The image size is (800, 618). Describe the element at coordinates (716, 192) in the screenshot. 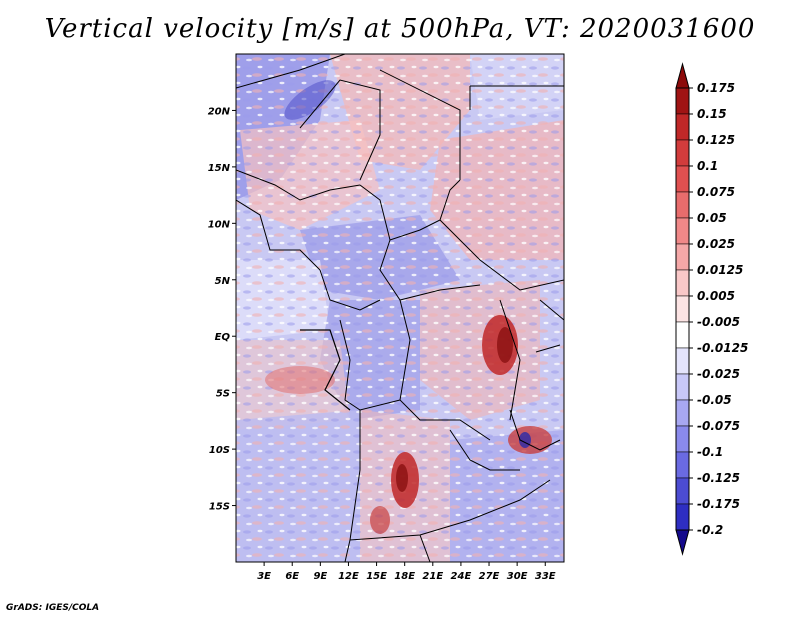

I see `colorbar-label: 0.075` at that location.